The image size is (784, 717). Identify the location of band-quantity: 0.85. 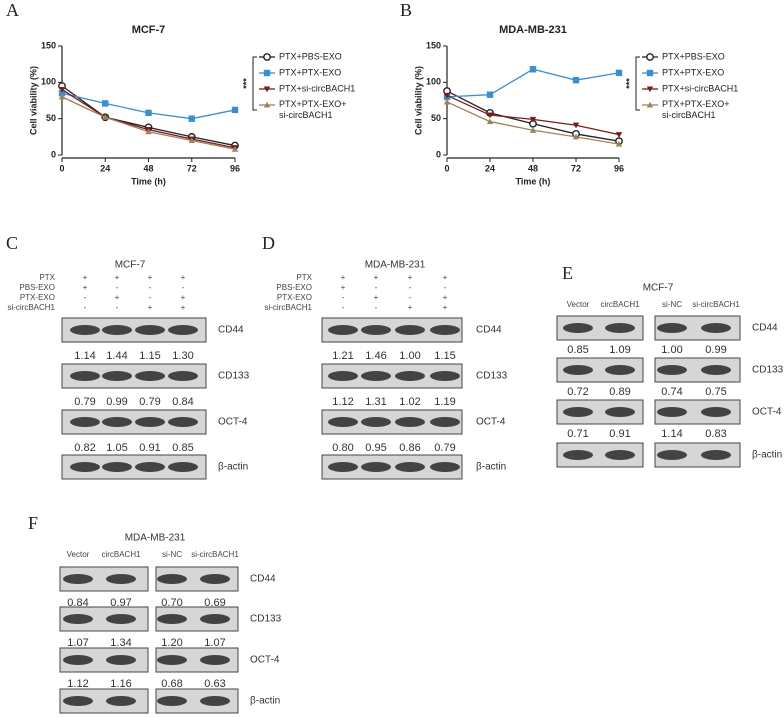
(182, 448).